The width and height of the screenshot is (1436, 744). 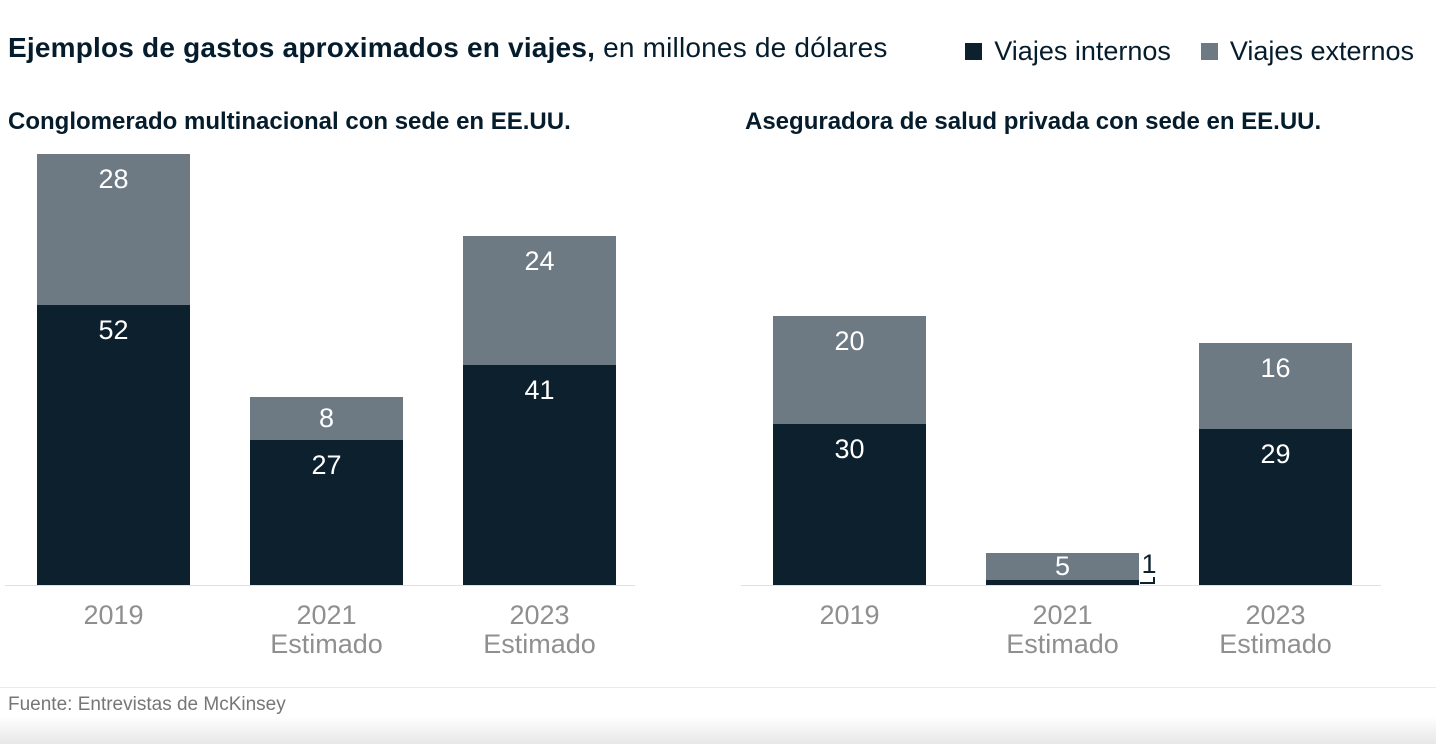 I want to click on bar-value-label: 5, so click(x=1062, y=566).